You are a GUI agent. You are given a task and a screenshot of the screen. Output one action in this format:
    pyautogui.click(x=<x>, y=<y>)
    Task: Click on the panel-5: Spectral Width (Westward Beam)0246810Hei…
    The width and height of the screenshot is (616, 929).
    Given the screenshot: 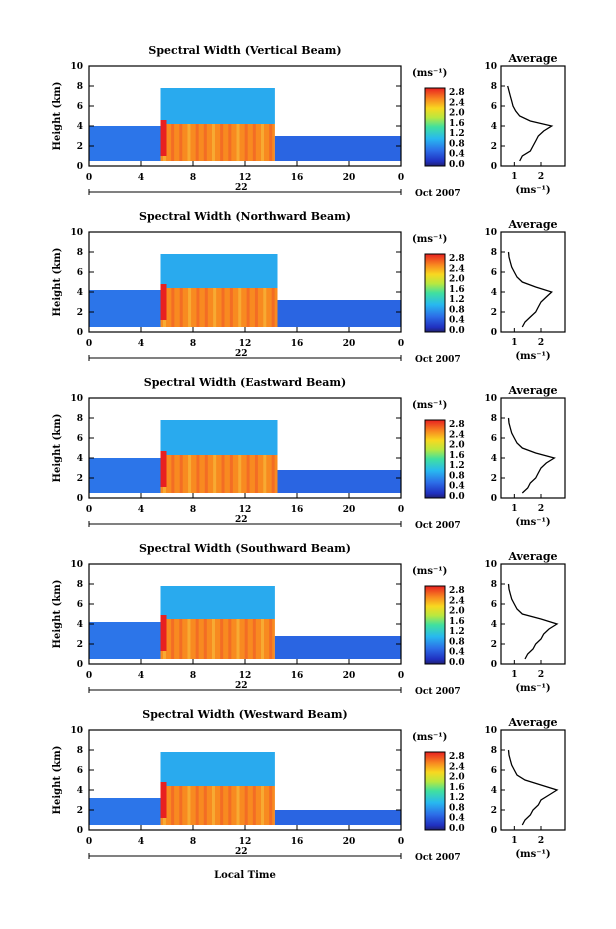 What is the action you would take?
    pyautogui.click(x=309, y=785)
    